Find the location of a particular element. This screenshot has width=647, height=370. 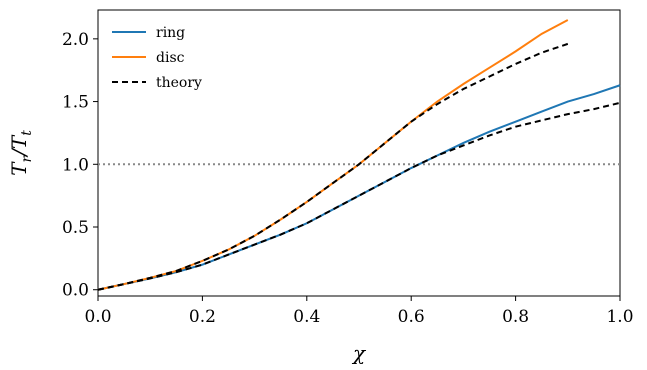

x-axis-ticks: 0.0 0.2 0.4 0.6 0.8 1.0 is located at coordinates (359, 311).